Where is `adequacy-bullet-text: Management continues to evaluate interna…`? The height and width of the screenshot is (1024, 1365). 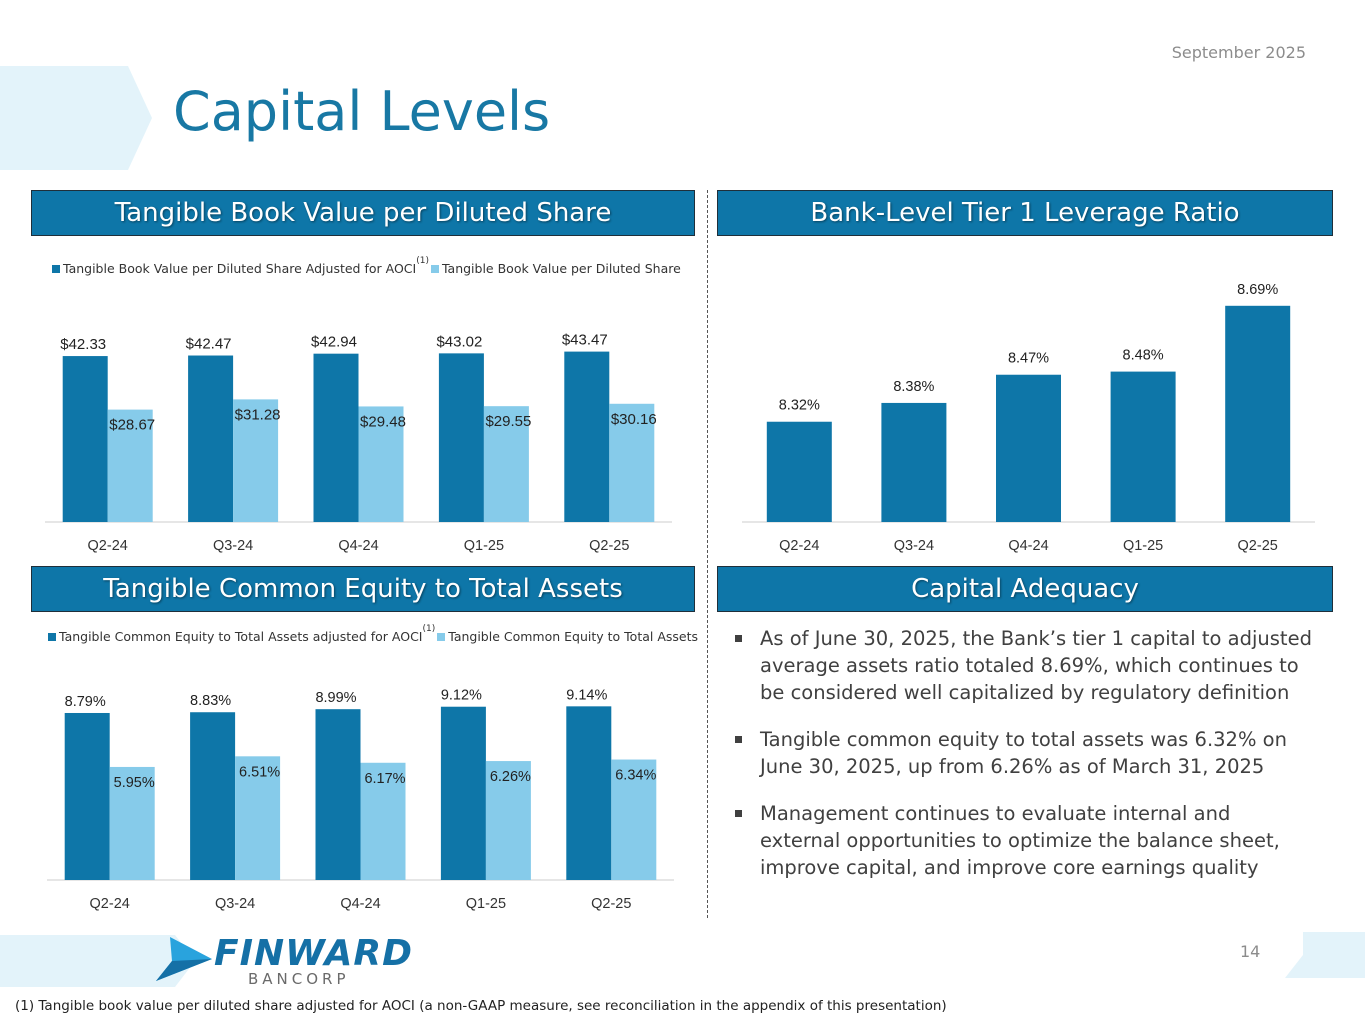 adequacy-bullet-text: Management continues to evaluate interna… is located at coordinates (1020, 840).